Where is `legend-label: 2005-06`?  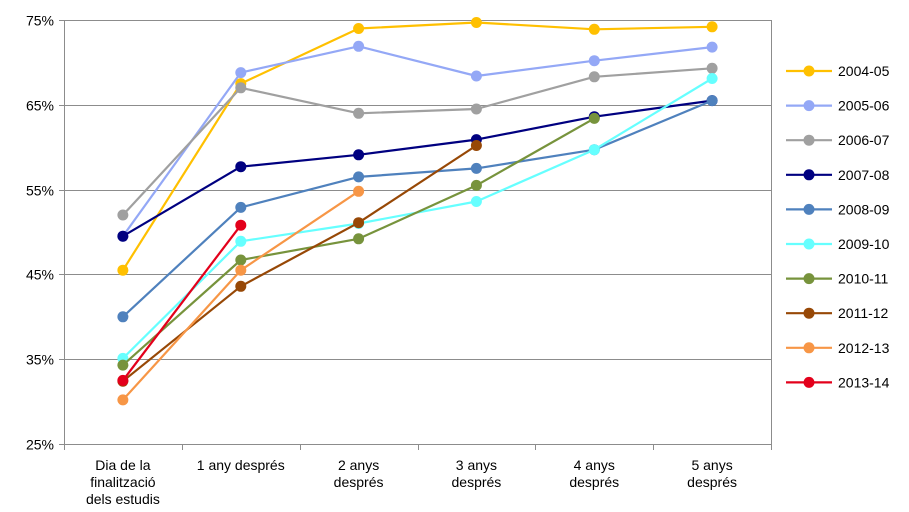
legend-label: 2005-06 is located at coordinates (864, 106).